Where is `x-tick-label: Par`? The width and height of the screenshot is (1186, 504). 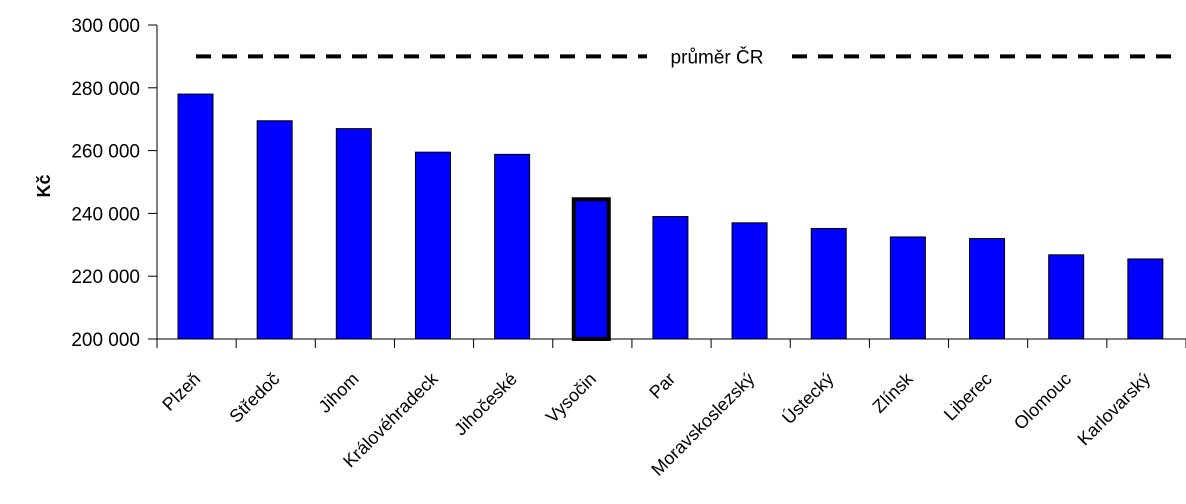 x-tick-label: Par is located at coordinates (662, 386).